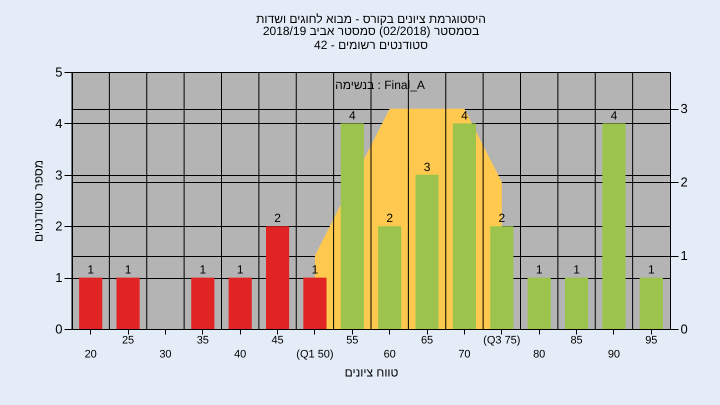 This screenshot has width=720, height=405. What do you see at coordinates (576, 340) in the screenshot?
I see `x-tick-label: 85` at bounding box center [576, 340].